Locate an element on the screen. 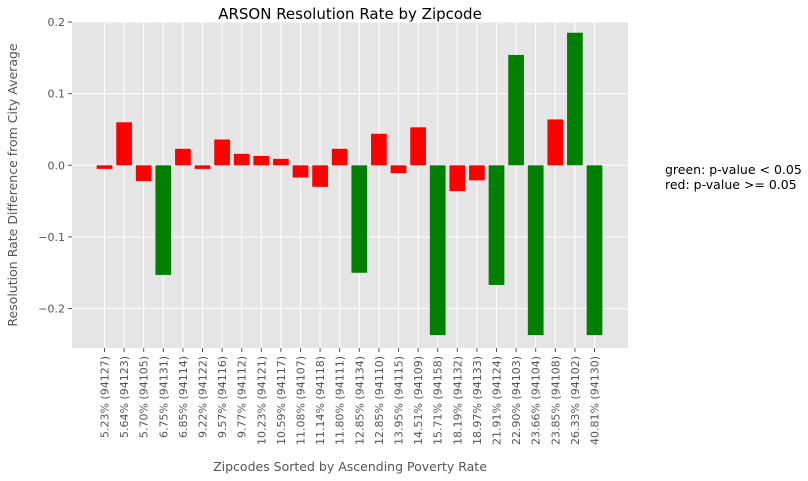 This screenshot has width=808, height=481. x-tick-label: 13.95% (94115) is located at coordinates (399, 400).